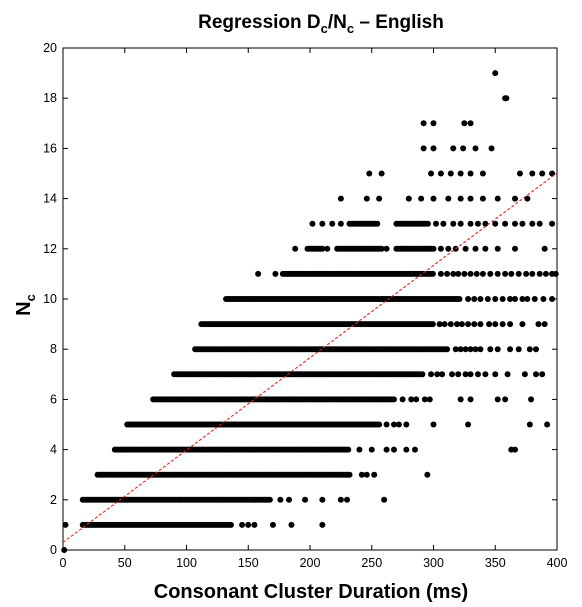  Describe the element at coordinates (495, 563) in the screenshot. I see `x-tick-label: 350` at that location.